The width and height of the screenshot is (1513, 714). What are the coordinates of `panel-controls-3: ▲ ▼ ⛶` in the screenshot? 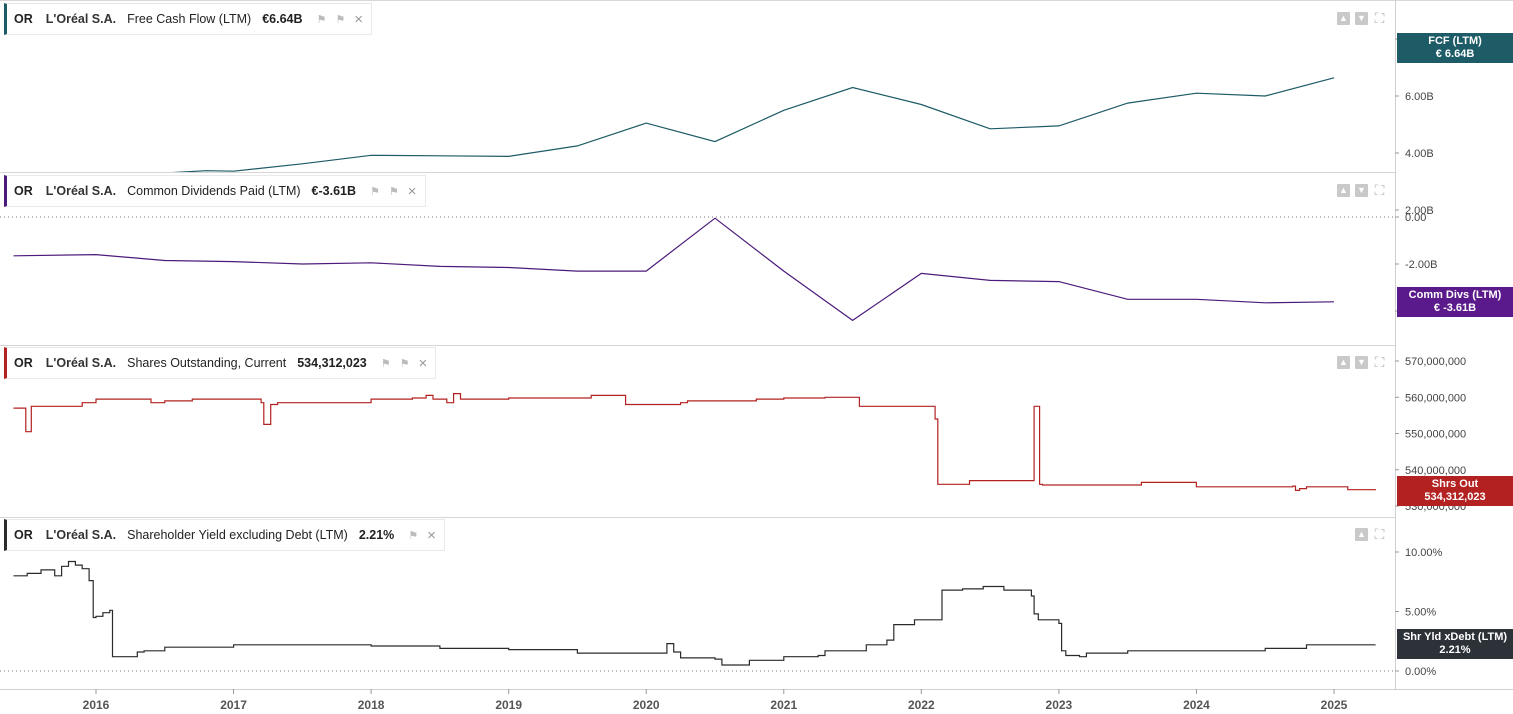 It's located at (1361, 362).